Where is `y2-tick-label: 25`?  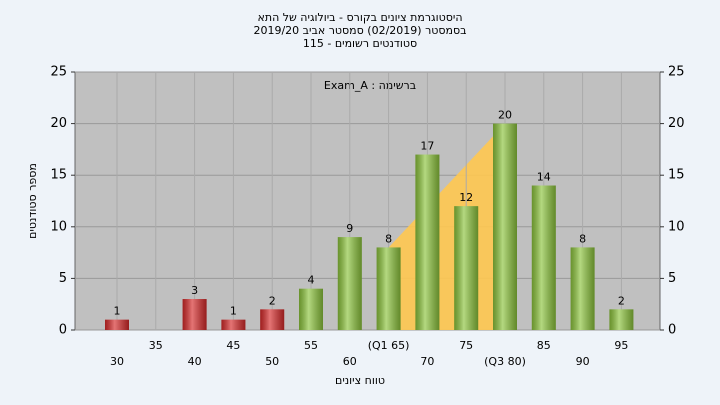
y2-tick-label: 25 is located at coordinates (676, 72).